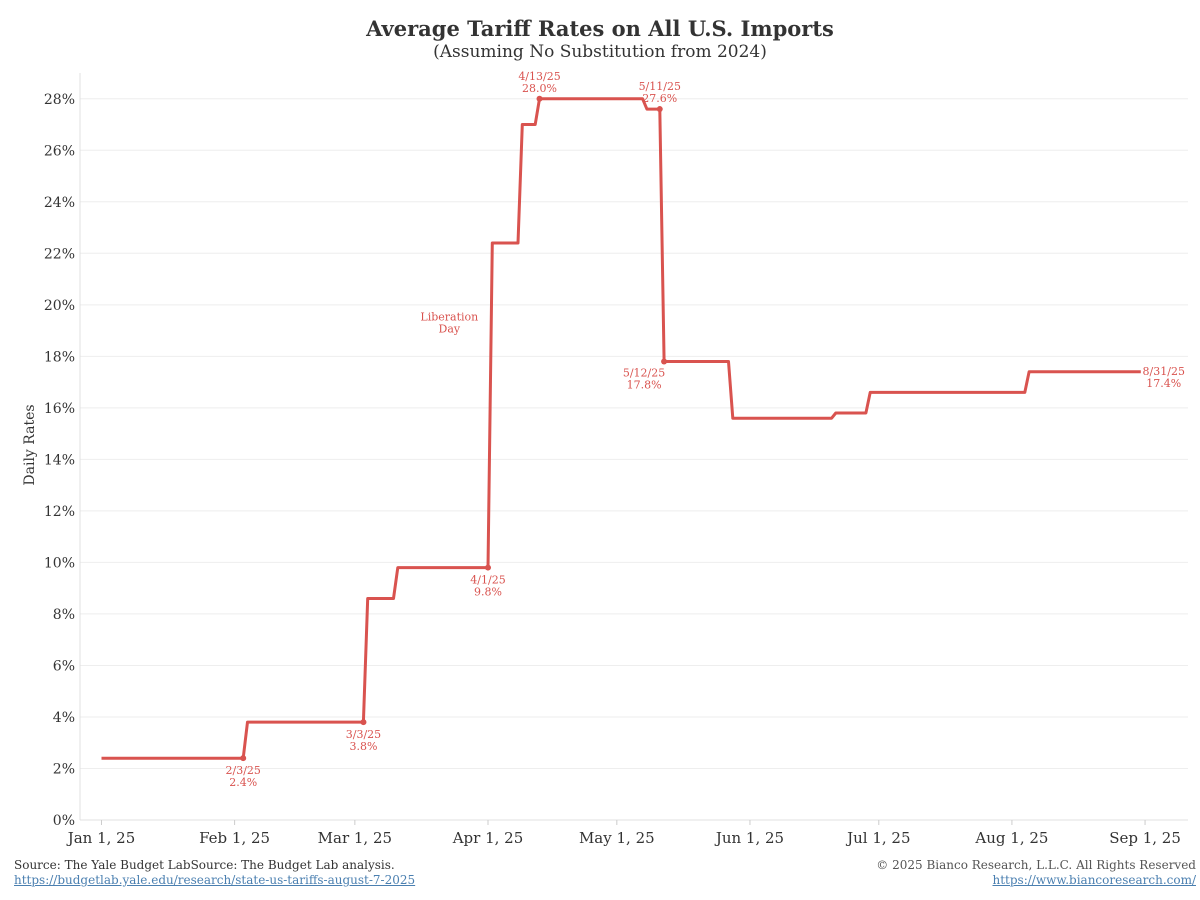  What do you see at coordinates (877, 838) in the screenshot?
I see `x-tick-label: Jul 1, 25` at bounding box center [877, 838].